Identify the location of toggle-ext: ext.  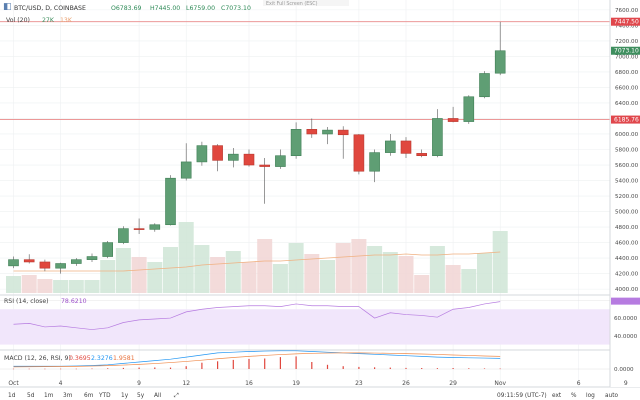
(557, 396).